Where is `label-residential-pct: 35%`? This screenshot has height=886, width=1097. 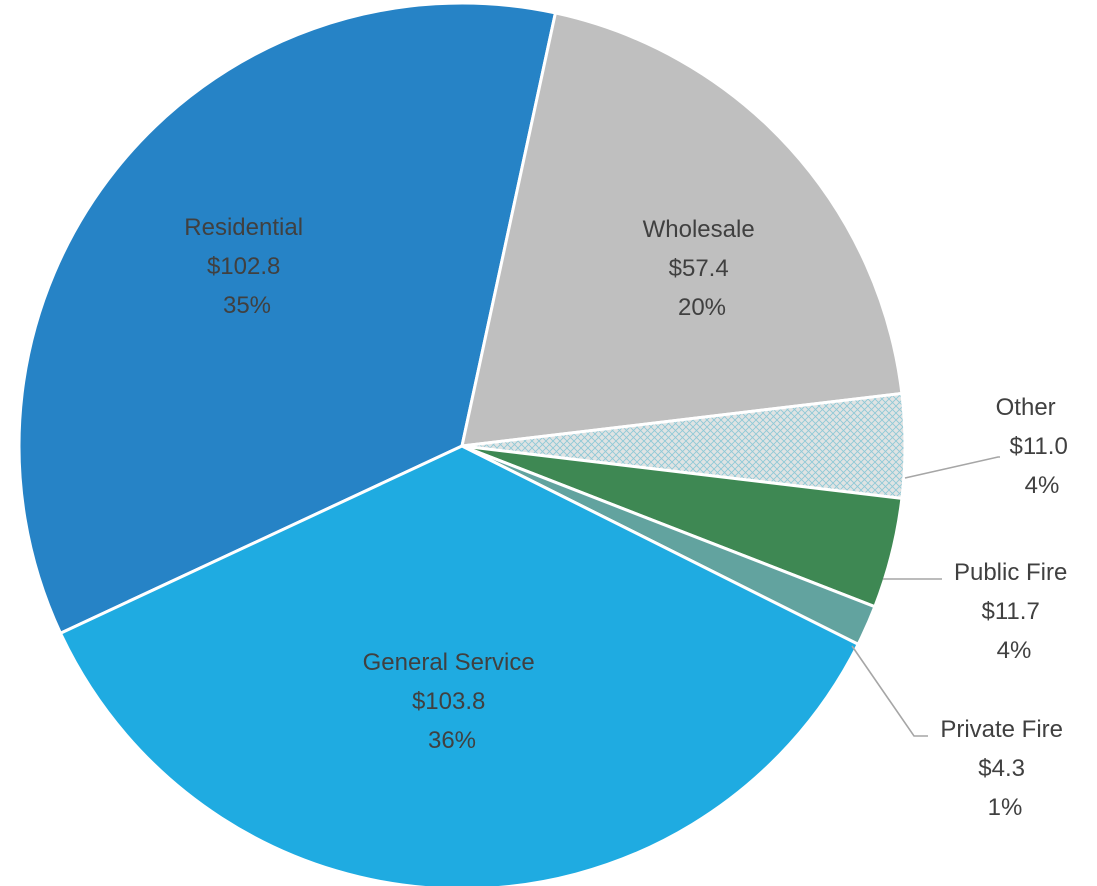
label-residential-pct: 35% is located at coordinates (247, 305).